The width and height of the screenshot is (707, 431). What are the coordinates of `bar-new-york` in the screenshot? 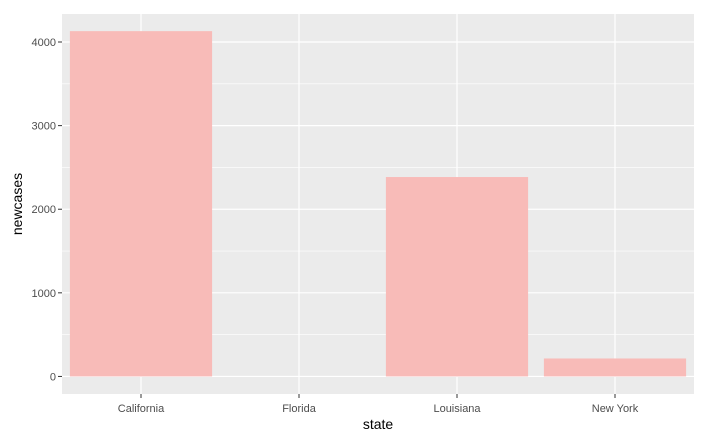 It's located at (615, 367).